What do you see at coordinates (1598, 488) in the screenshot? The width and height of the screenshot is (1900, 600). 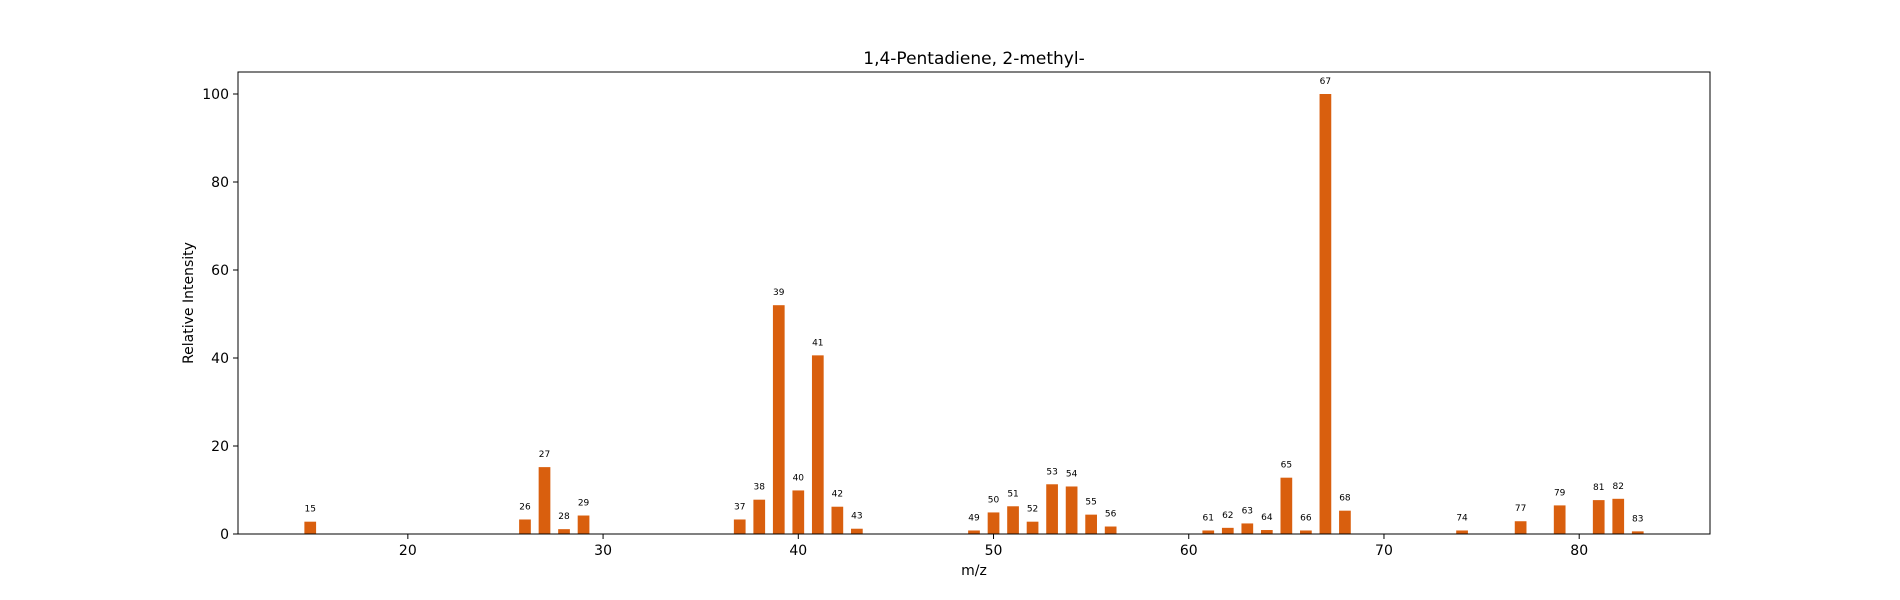 I see `bar-label-mz-81: 81` at bounding box center [1598, 488].